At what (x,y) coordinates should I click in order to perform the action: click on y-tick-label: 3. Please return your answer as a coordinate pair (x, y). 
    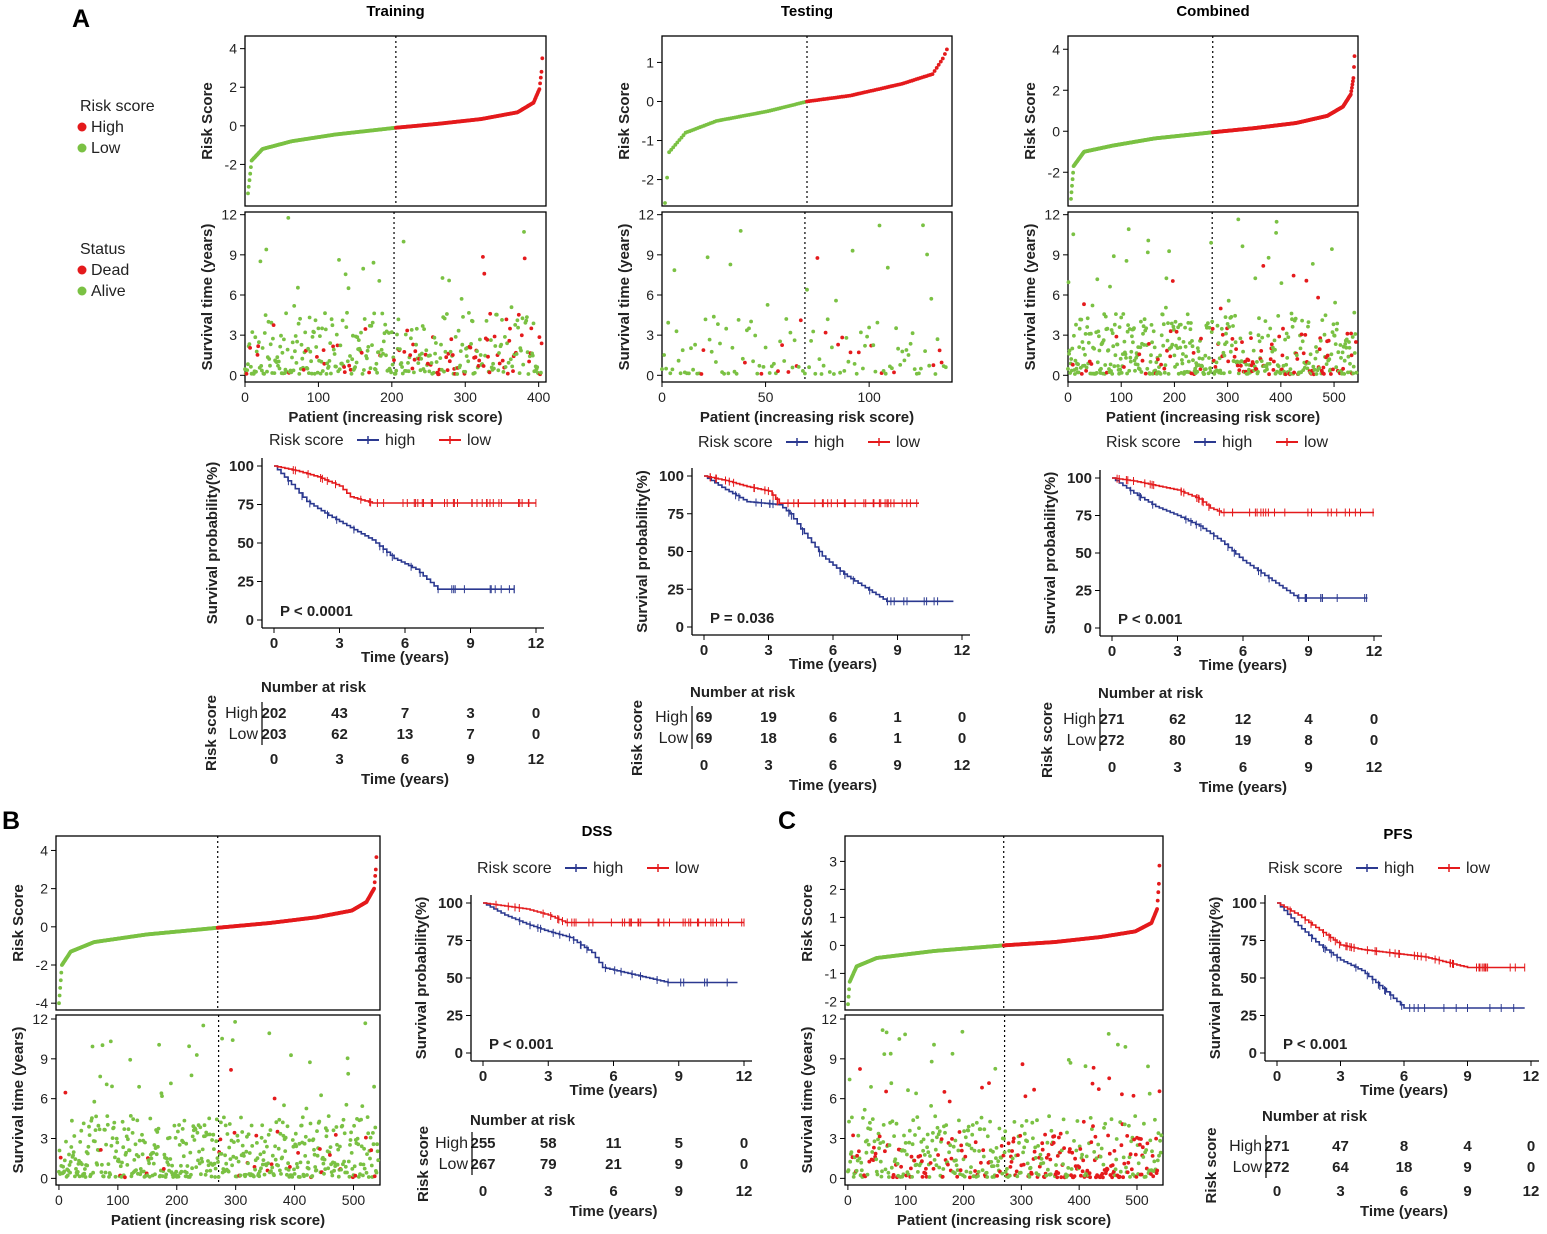
    Looking at the image, I should click on (833, 861).